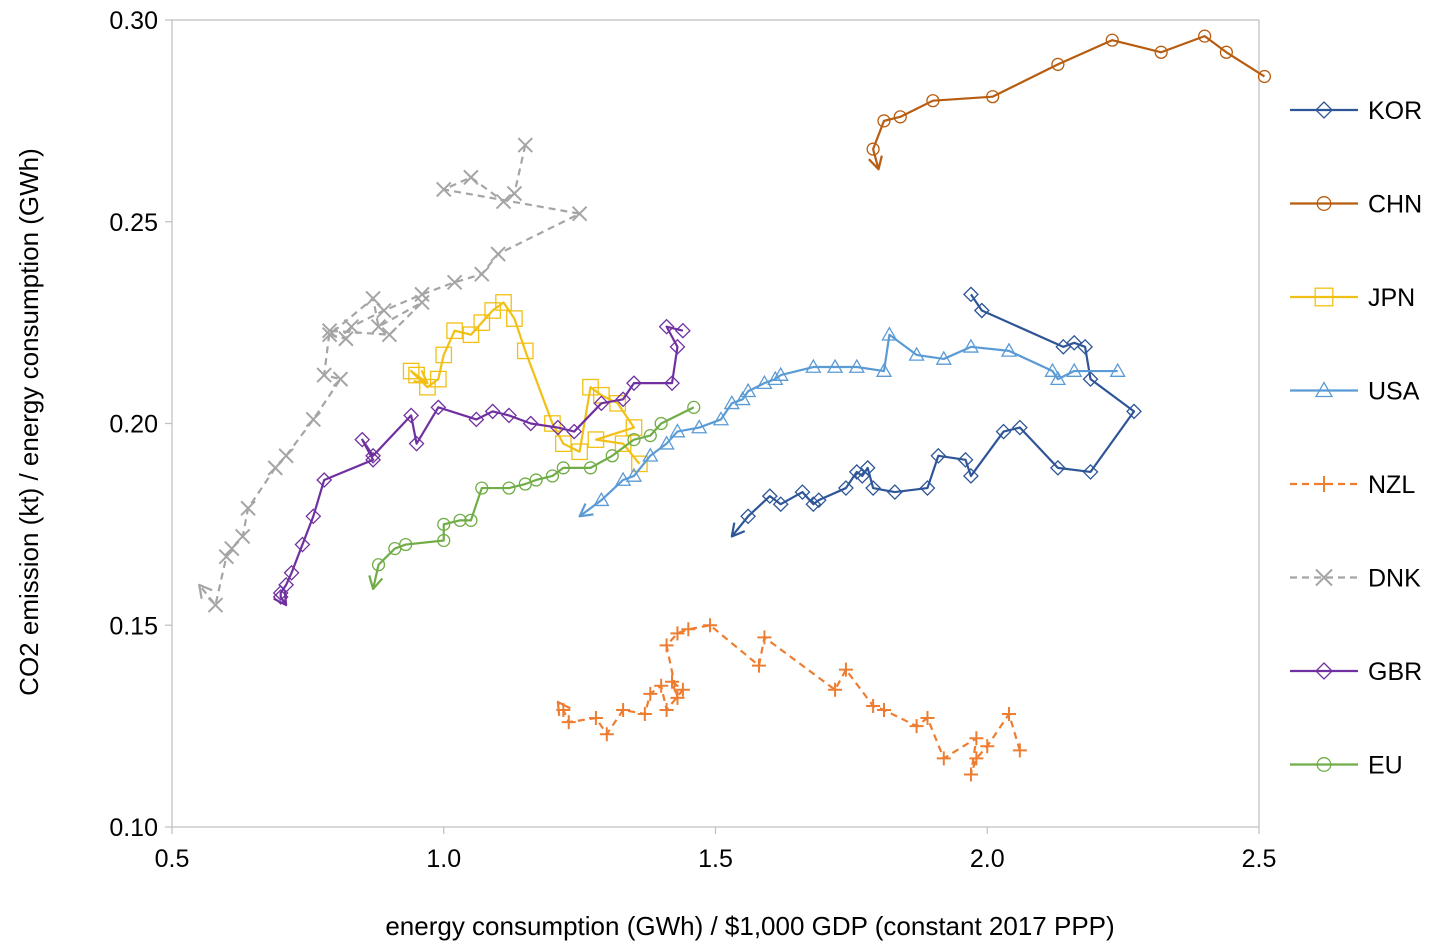 This screenshot has width=1437, height=947. Describe the element at coordinates (1356, 672) in the screenshot. I see `legend-item-gbr: GBR` at that location.